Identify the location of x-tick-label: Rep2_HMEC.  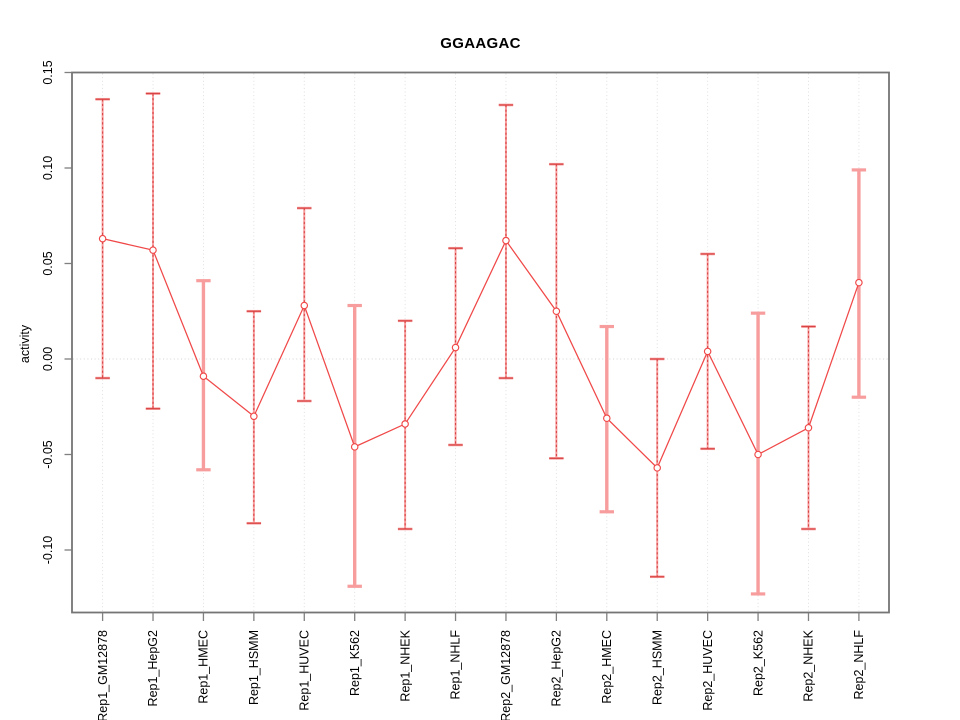
(607, 667).